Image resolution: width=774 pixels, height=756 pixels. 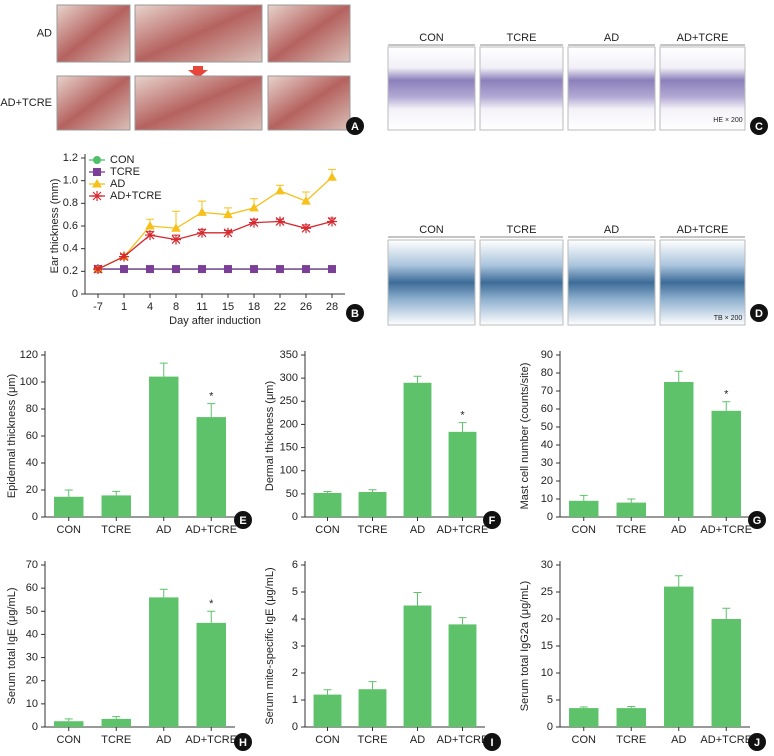 What do you see at coordinates (70, 226) in the screenshot?
I see `y-tick-label: 0.6` at bounding box center [70, 226].